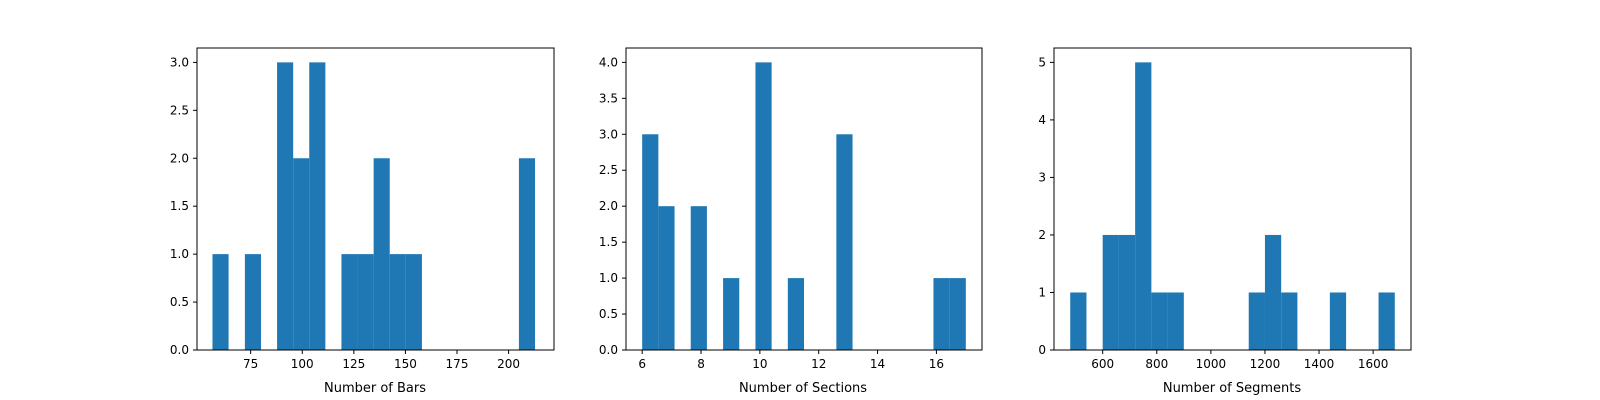  I want to click on x-tick-label: 14, so click(877, 364).